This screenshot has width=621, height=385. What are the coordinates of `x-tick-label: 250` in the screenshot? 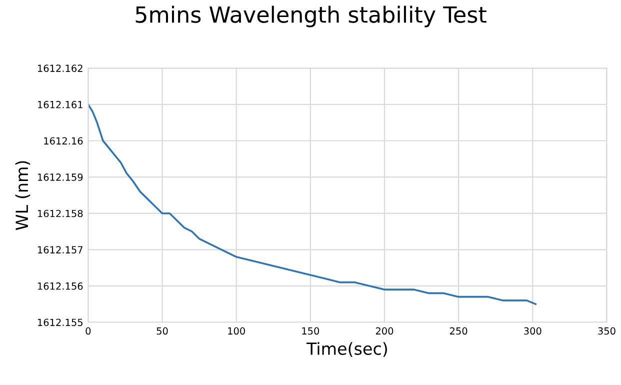 It's located at (459, 331).